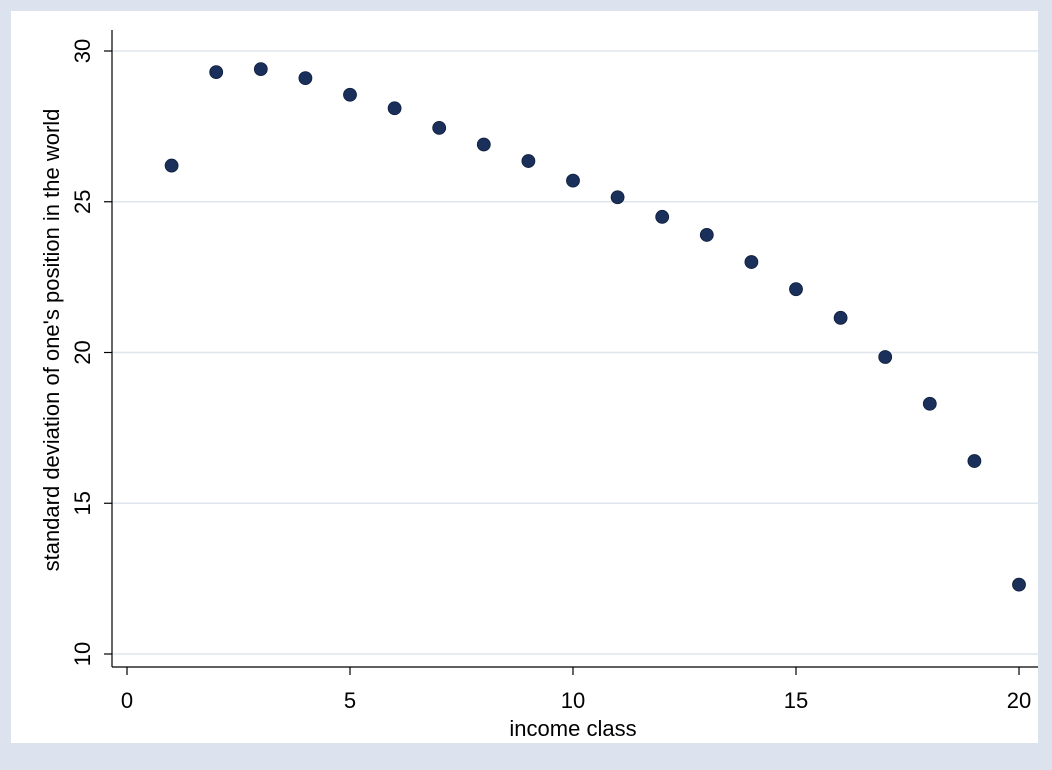 The height and width of the screenshot is (770, 1052). I want to click on x-tick-label: 20, so click(1019, 700).